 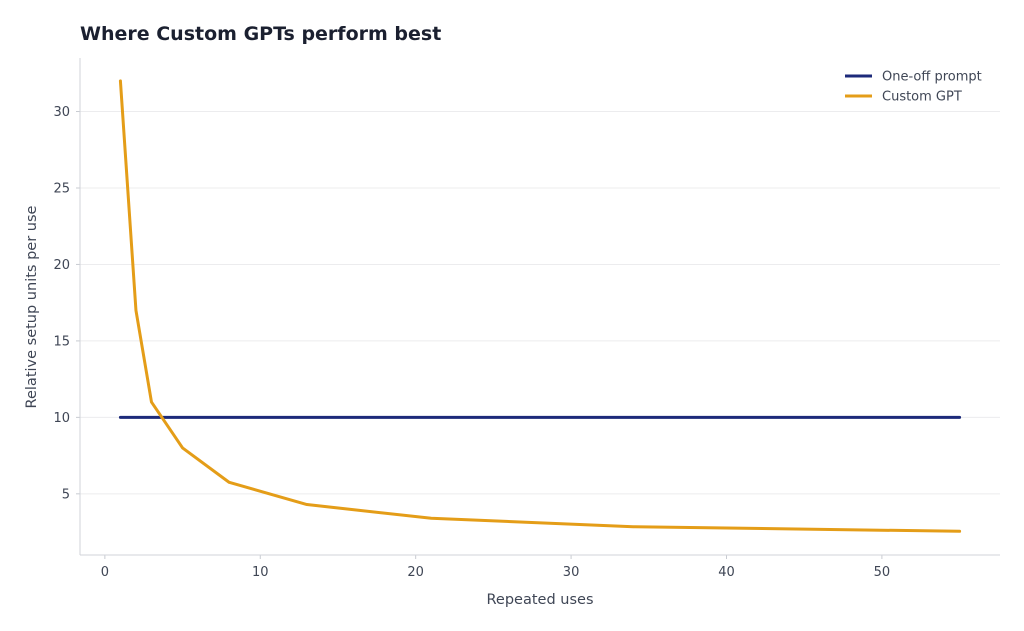 I want to click on y-tick-label: 30, so click(x=61, y=112).